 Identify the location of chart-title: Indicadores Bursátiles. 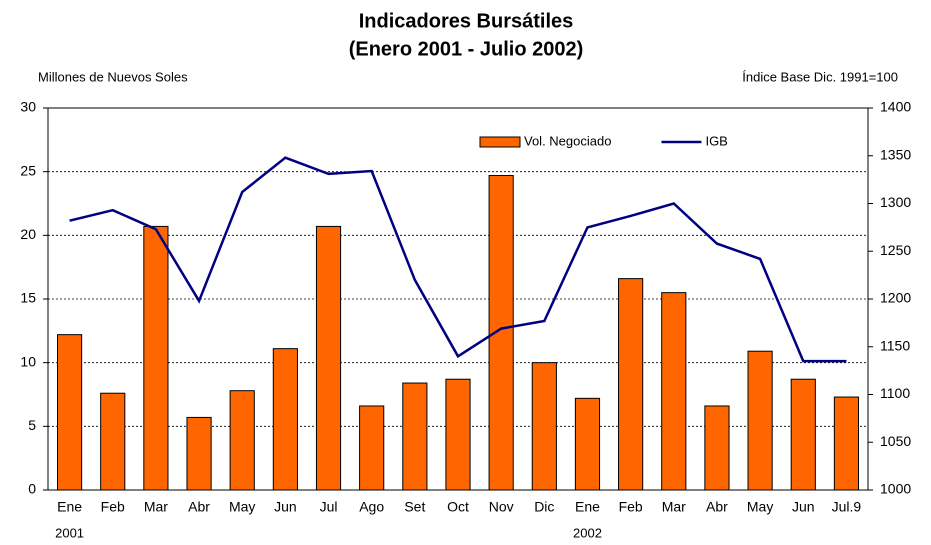
(466, 21).